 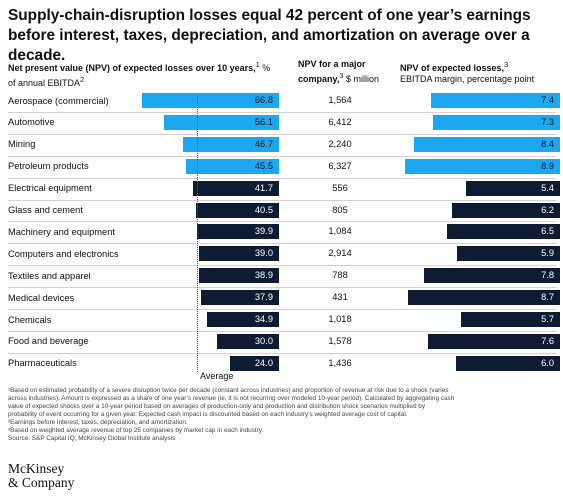 I want to click on row-label: Medical devices, so click(x=41, y=297).